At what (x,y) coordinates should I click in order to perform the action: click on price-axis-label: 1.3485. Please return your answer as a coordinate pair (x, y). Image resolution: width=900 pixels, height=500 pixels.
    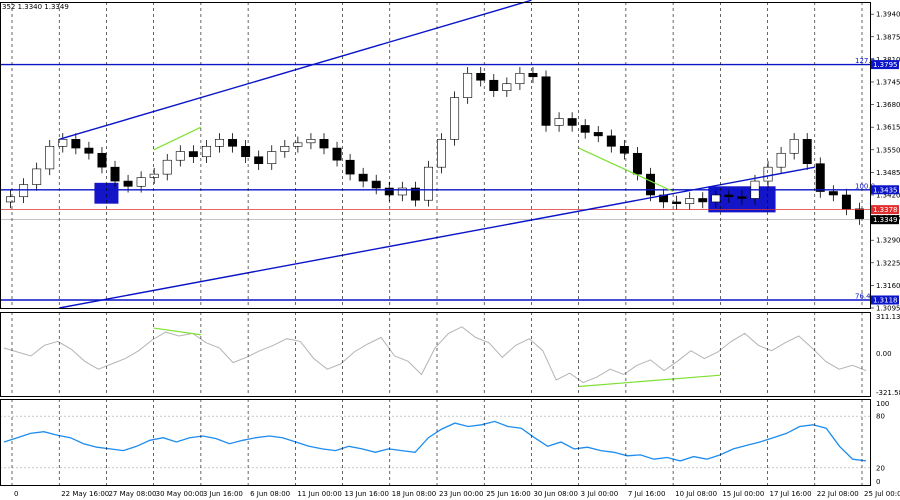
    Looking at the image, I should click on (888, 173).